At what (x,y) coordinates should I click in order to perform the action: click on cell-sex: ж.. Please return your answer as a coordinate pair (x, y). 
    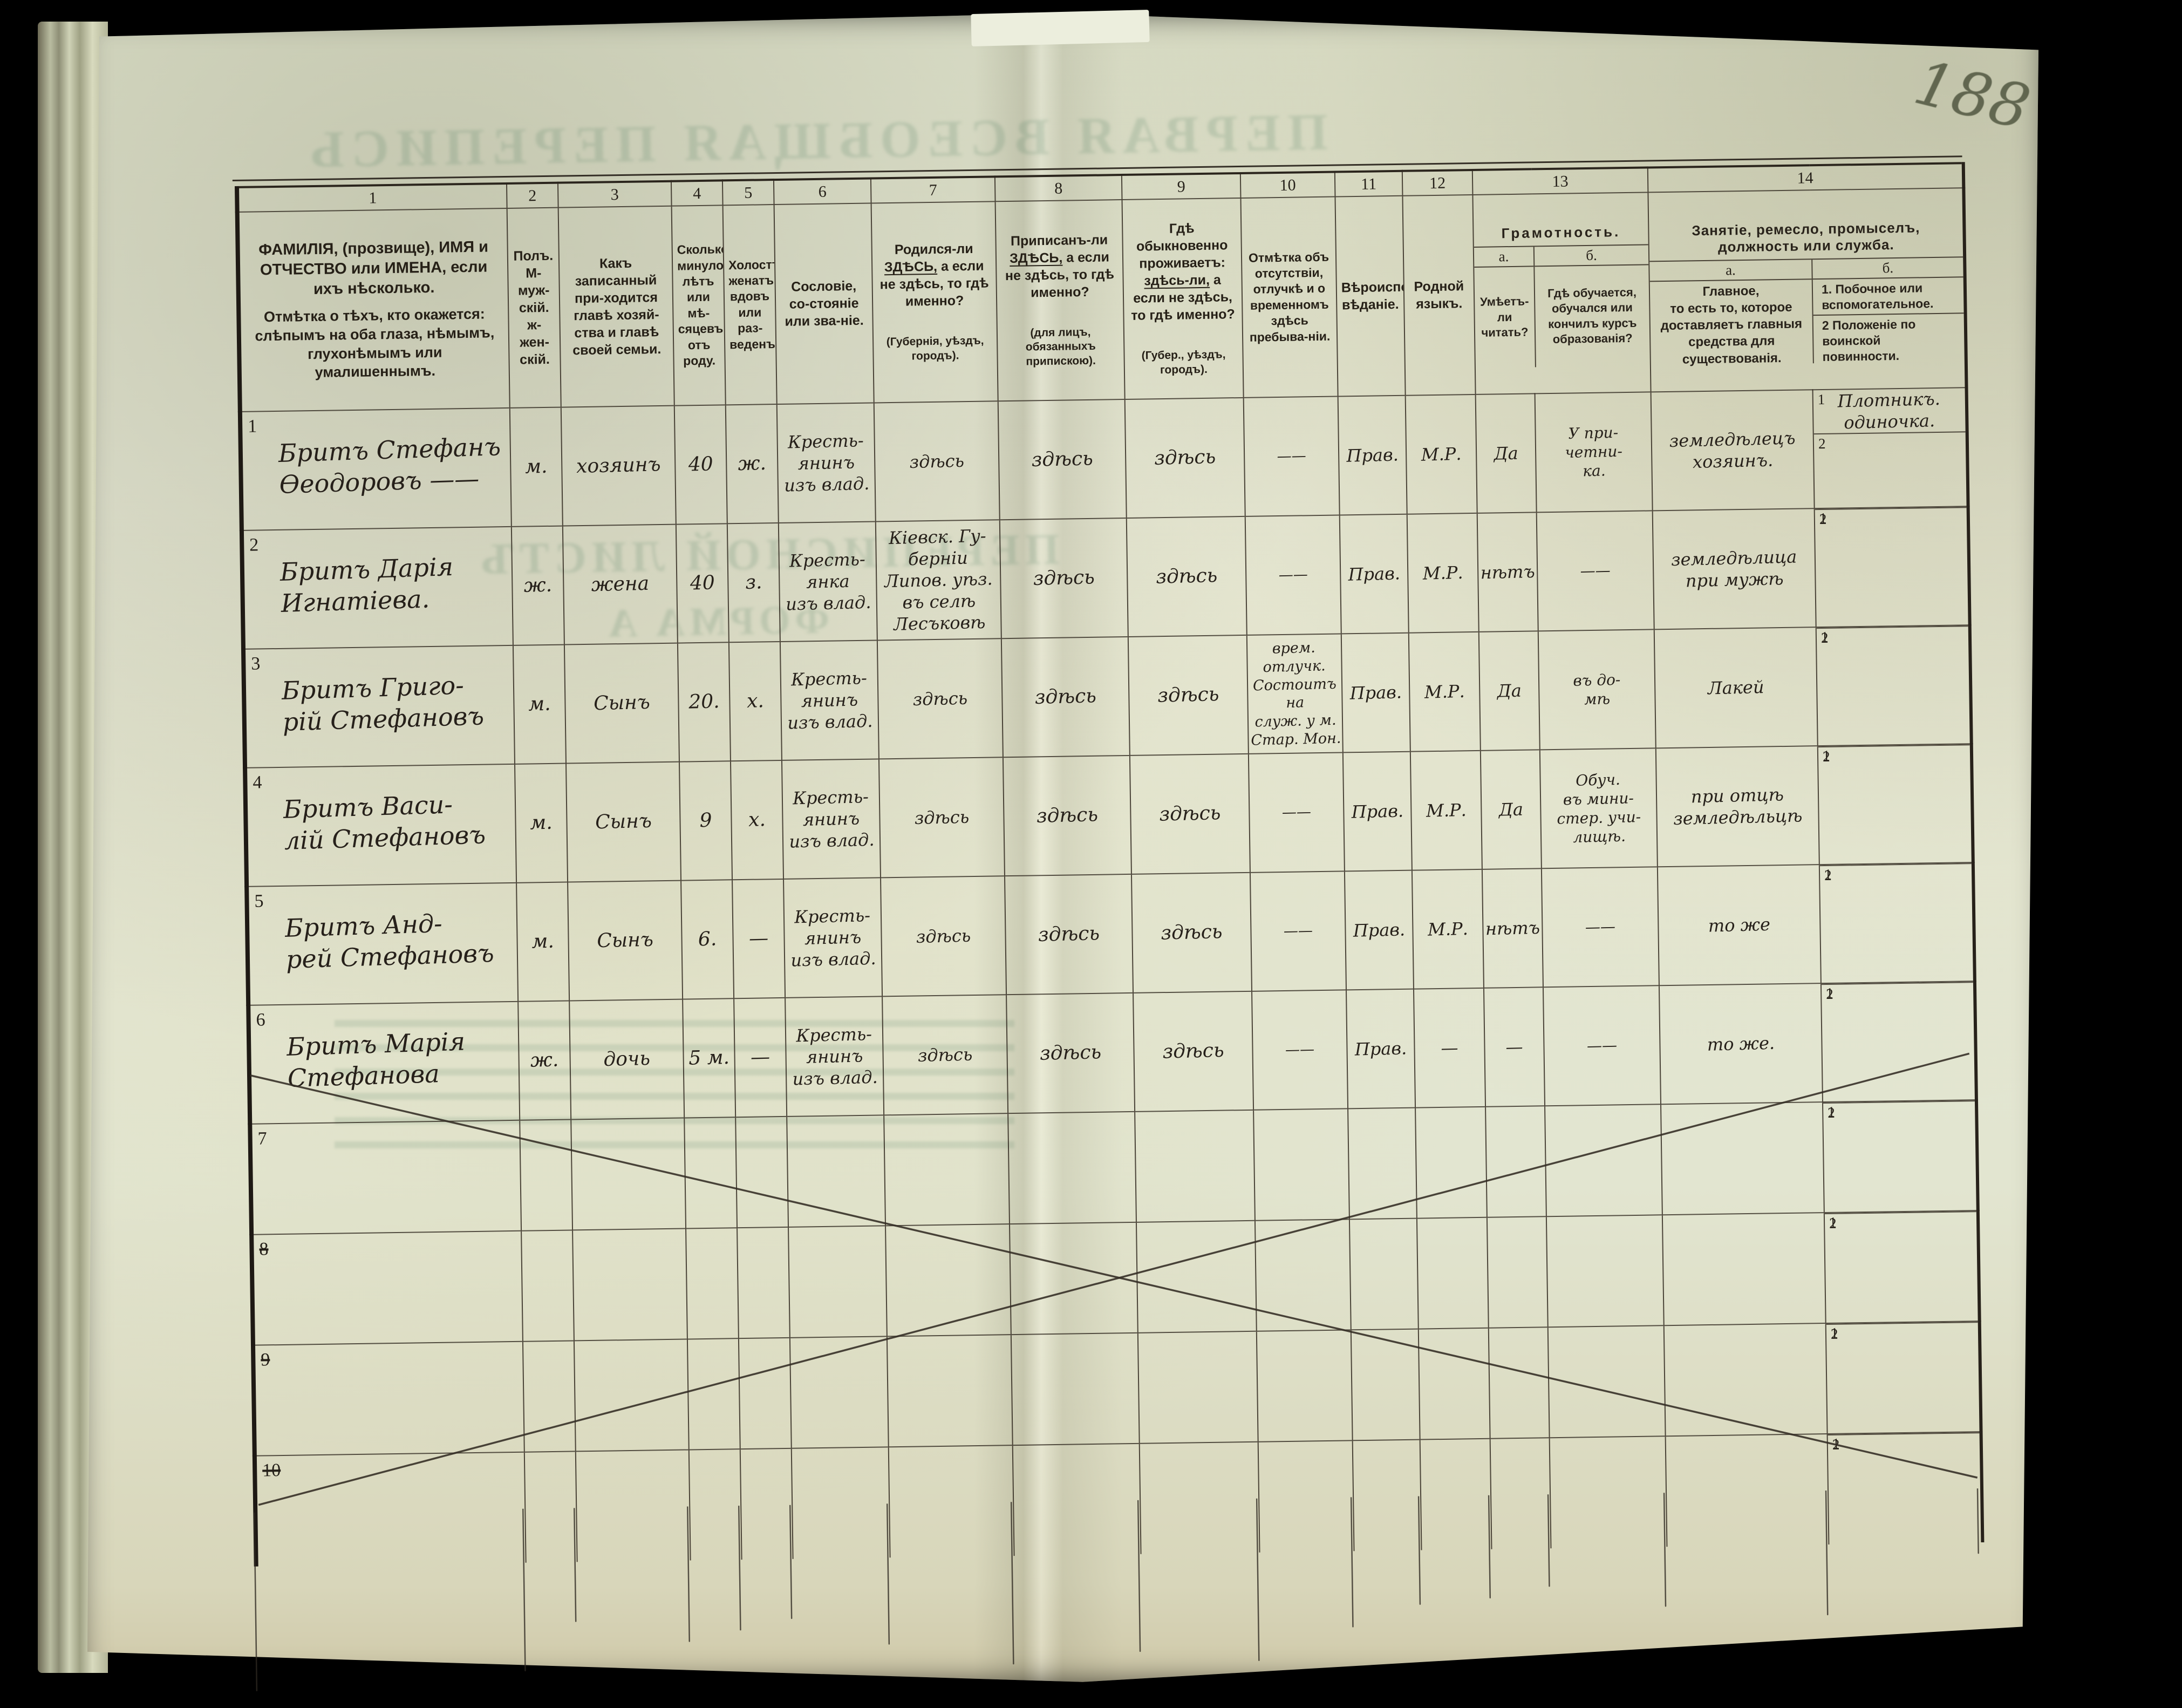
    Looking at the image, I should click on (537, 585).